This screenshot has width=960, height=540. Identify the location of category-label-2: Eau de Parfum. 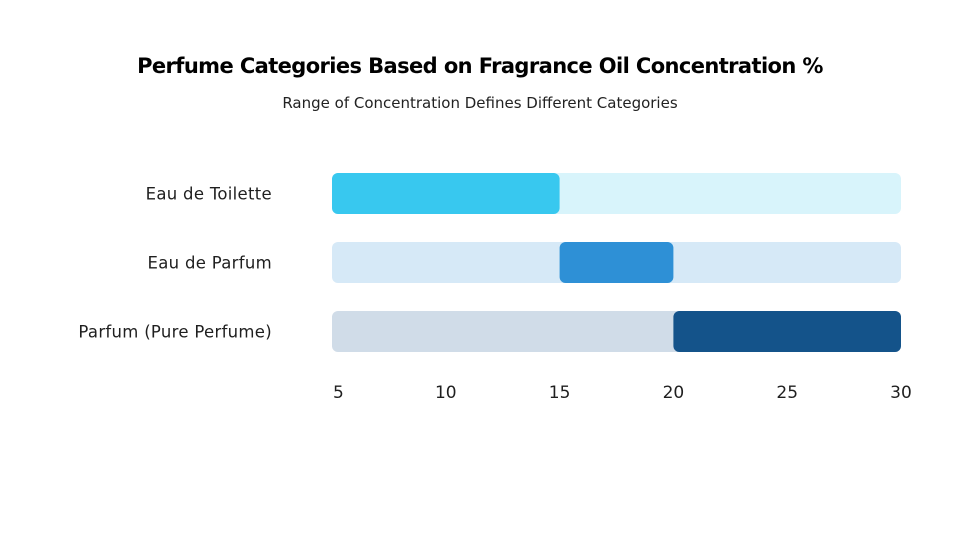
(210, 263).